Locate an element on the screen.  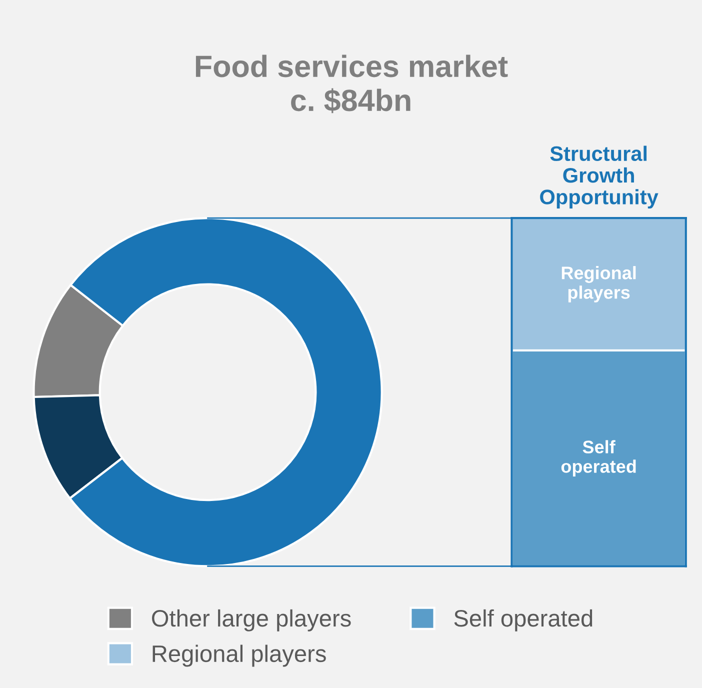
legend-label: Regional players is located at coordinates (239, 655).